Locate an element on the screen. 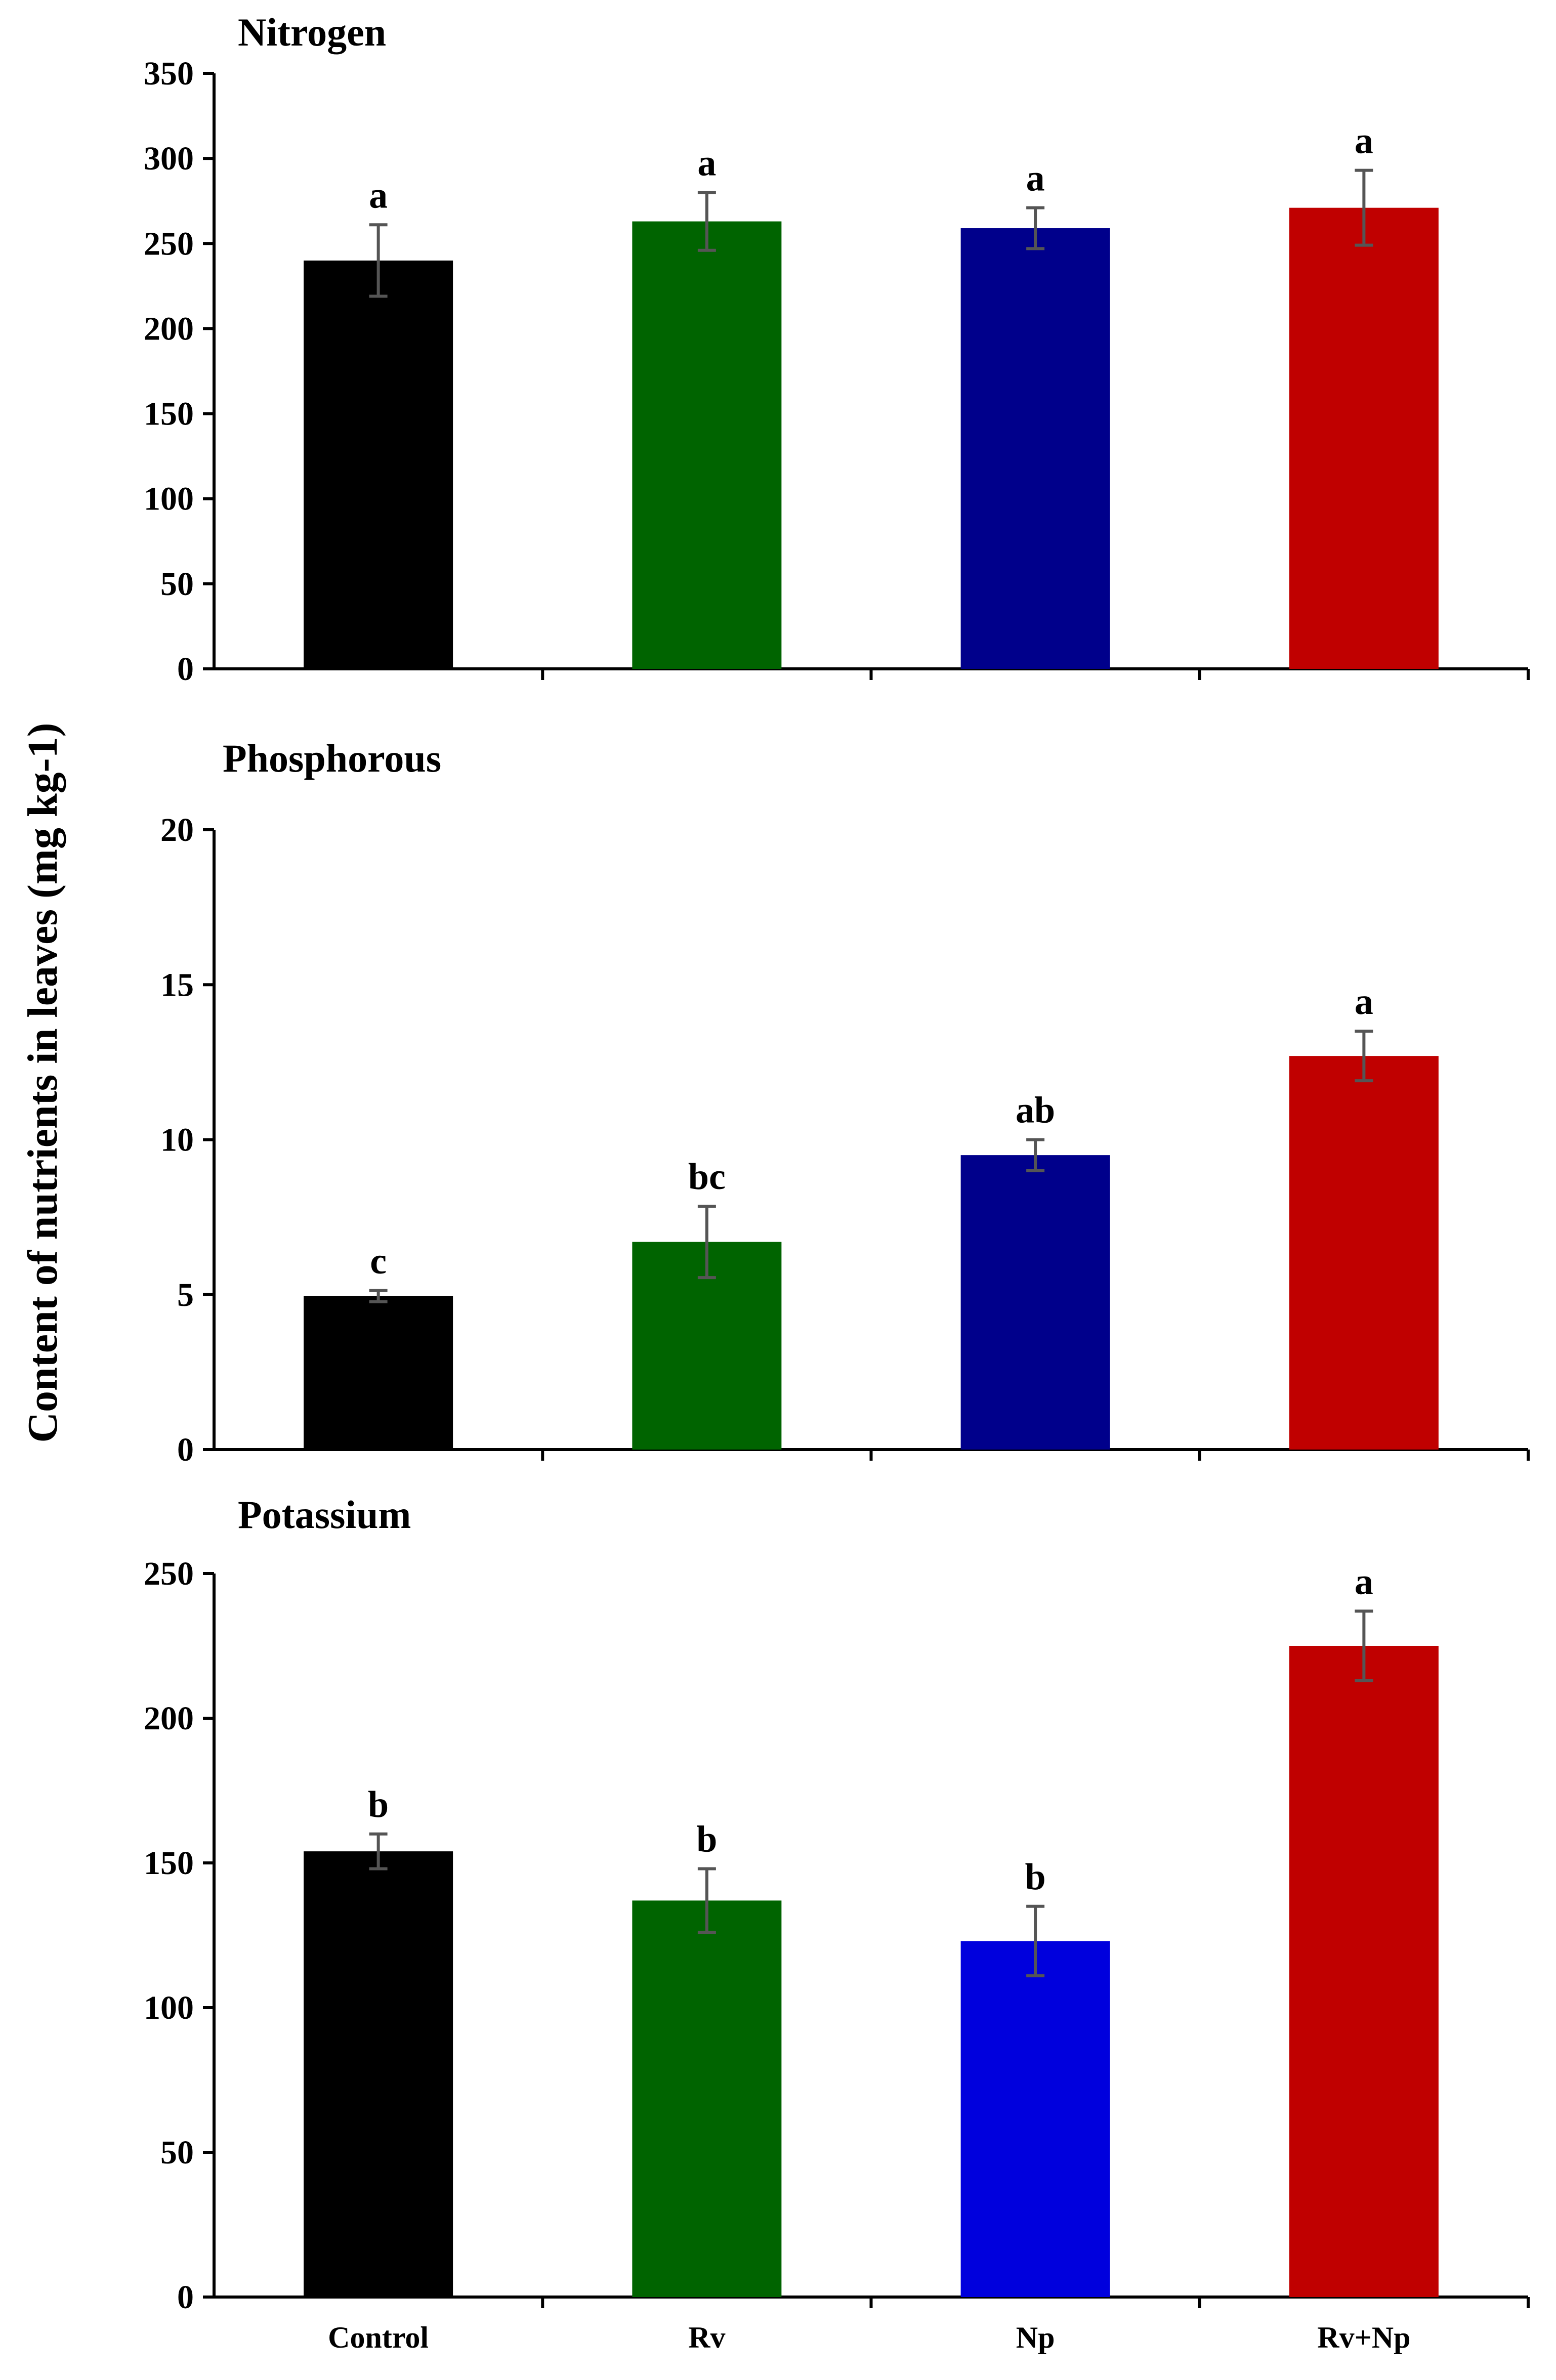 The width and height of the screenshot is (1556, 2380). nitrogen-error-bar-control is located at coordinates (378, 260).